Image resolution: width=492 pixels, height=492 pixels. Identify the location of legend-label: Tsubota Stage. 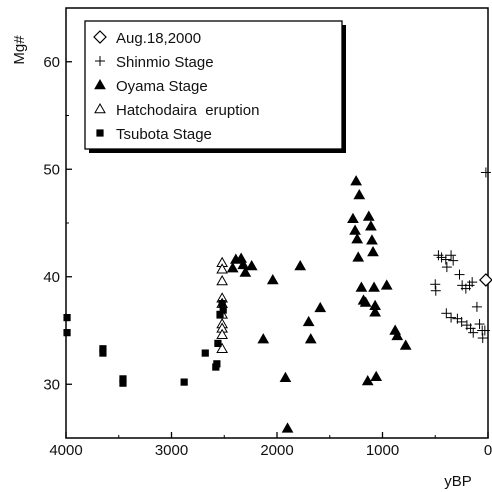
(164, 134).